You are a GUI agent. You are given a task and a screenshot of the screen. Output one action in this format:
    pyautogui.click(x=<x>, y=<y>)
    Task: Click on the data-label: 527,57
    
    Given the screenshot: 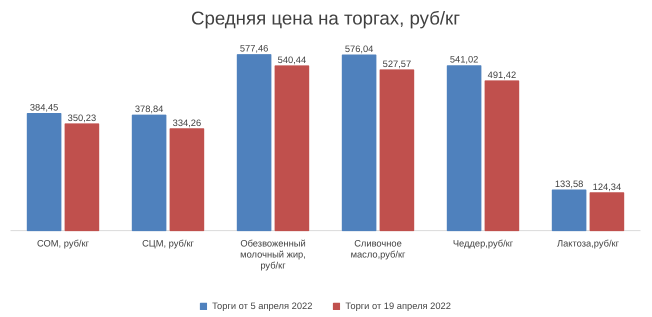 What is the action you would take?
    pyautogui.click(x=397, y=63)
    